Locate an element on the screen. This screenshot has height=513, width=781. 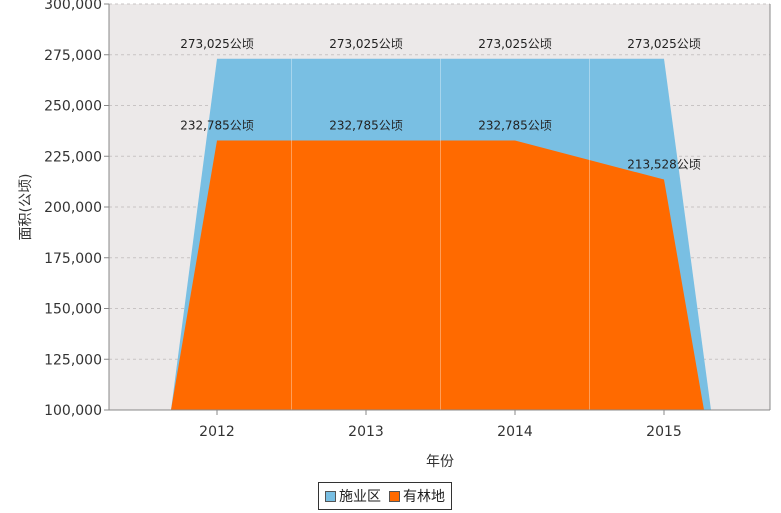
y-tick-label: 100,000 is located at coordinates (73, 411).